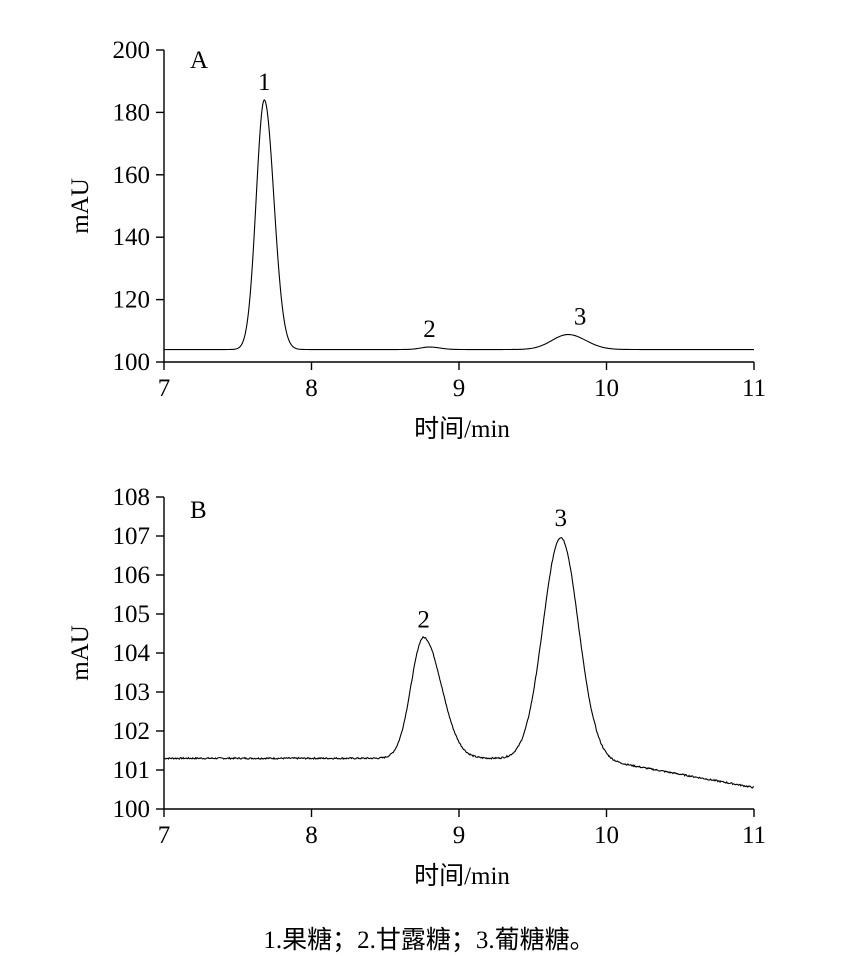 The height and width of the screenshot is (956, 858). What do you see at coordinates (429, 940) in the screenshot?
I see `figure-caption: 1.果糖；2.甘露糖；3.葡糖糖。` at bounding box center [429, 940].